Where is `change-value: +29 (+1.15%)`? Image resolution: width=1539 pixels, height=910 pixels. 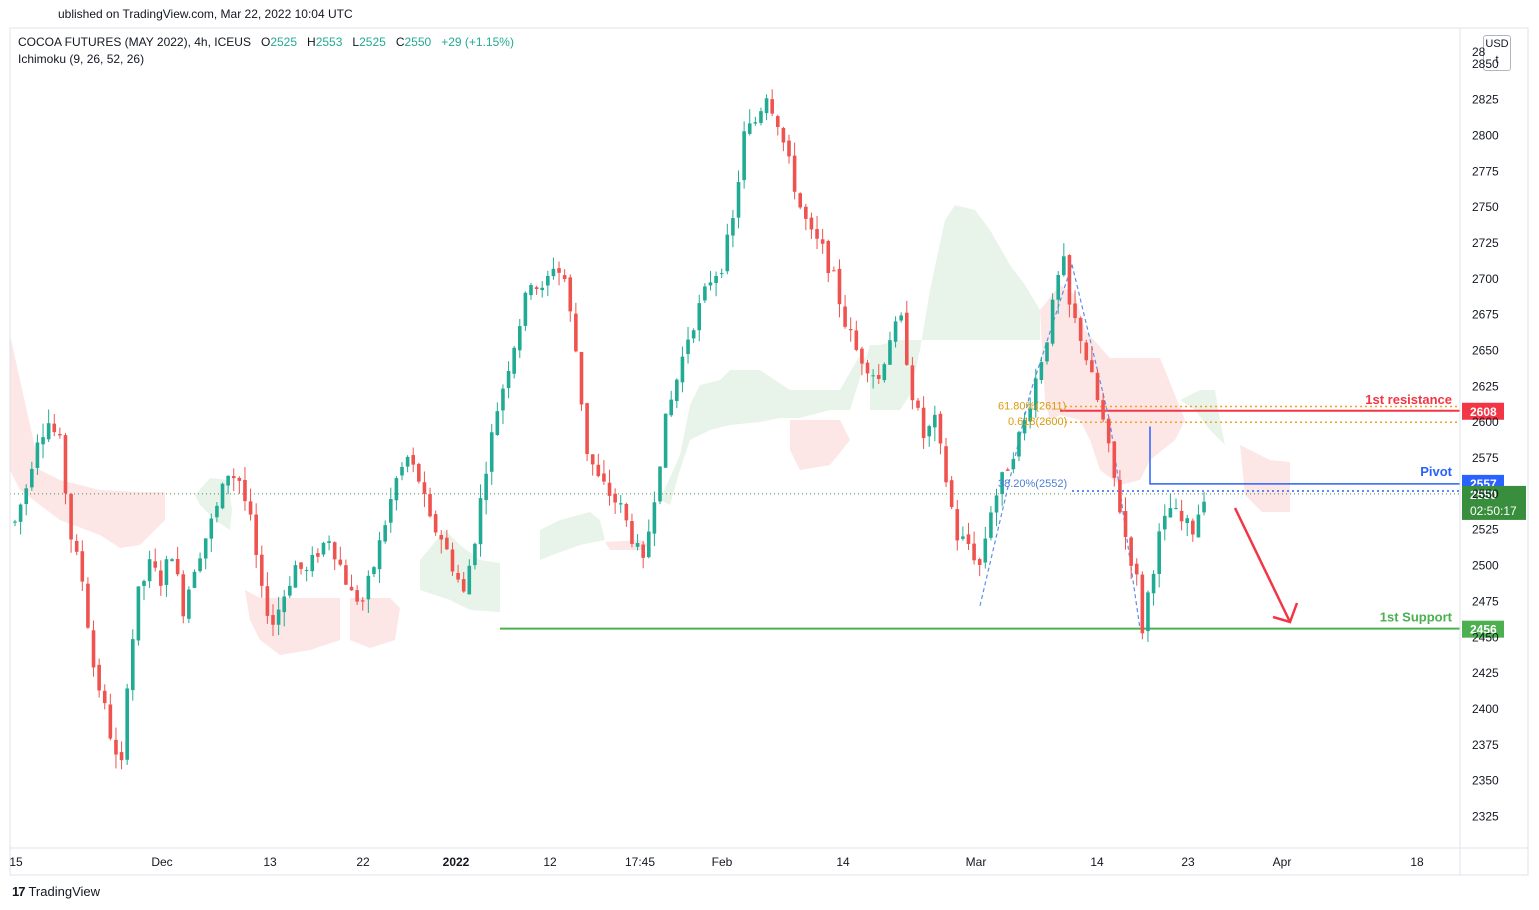 change-value: +29 (+1.15%) is located at coordinates (477, 42).